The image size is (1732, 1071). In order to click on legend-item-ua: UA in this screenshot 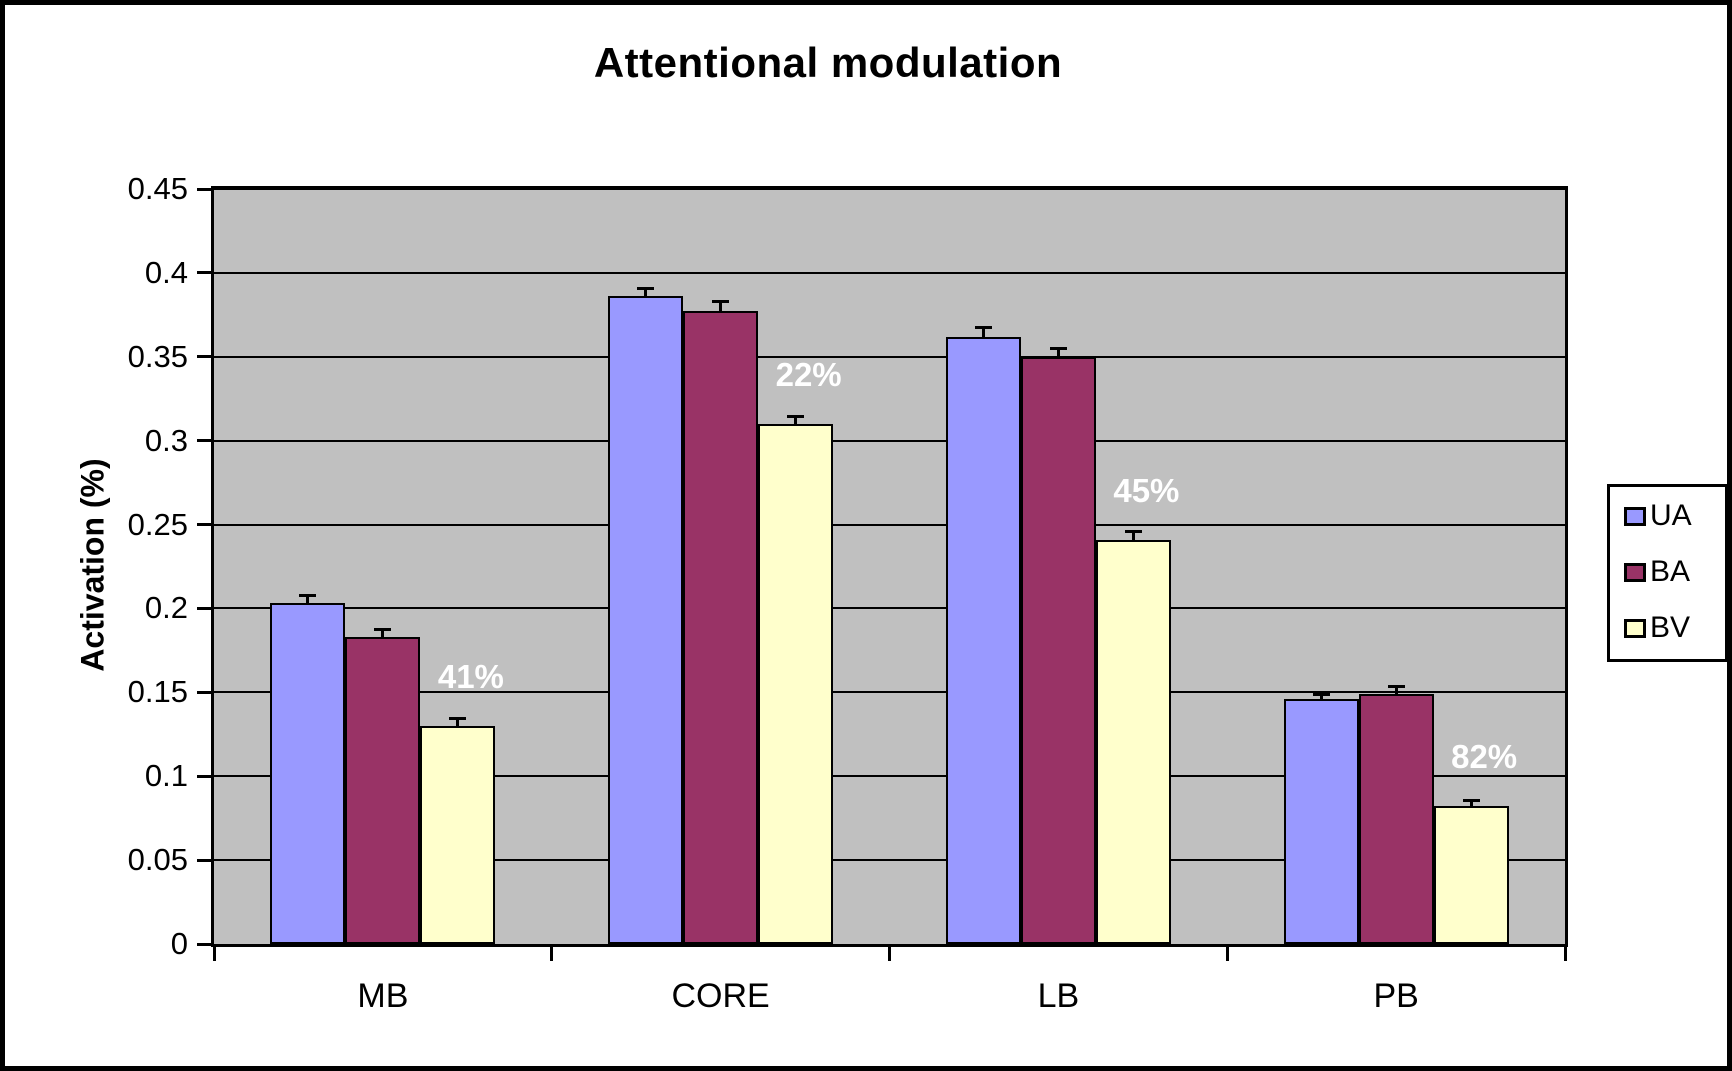, I will do `click(1671, 516)`.